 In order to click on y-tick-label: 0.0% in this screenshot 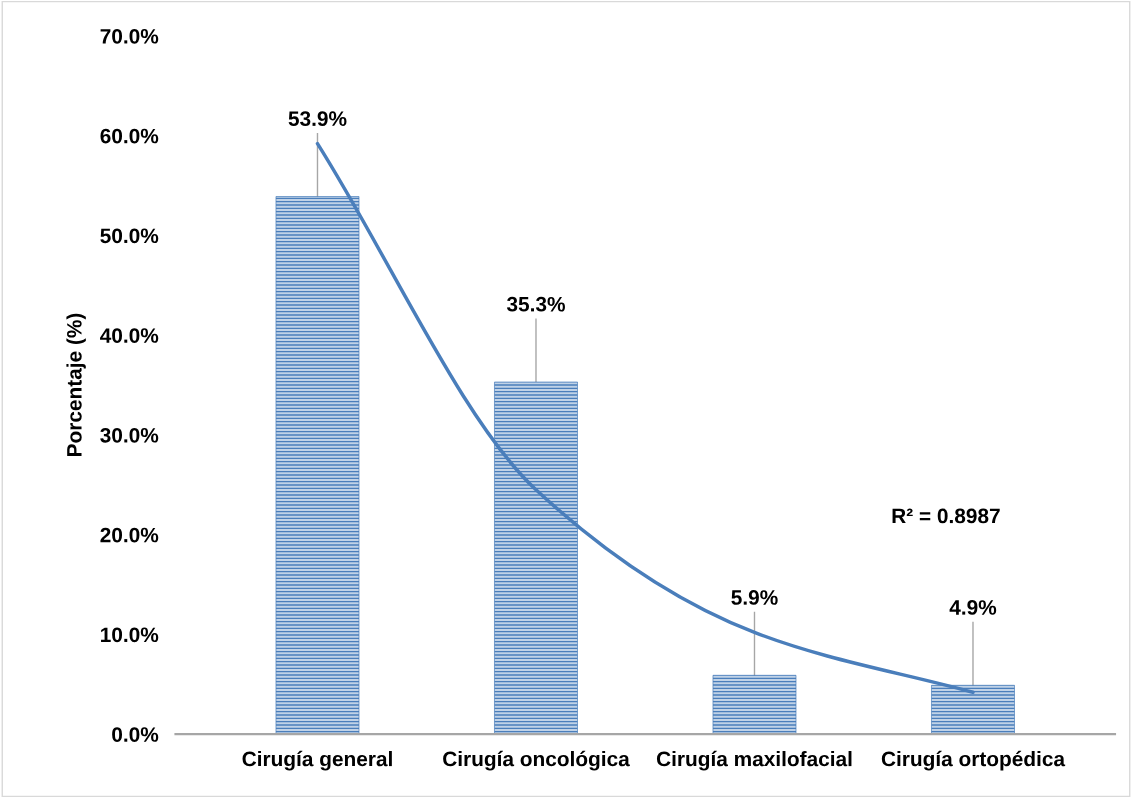, I will do `click(135, 734)`.